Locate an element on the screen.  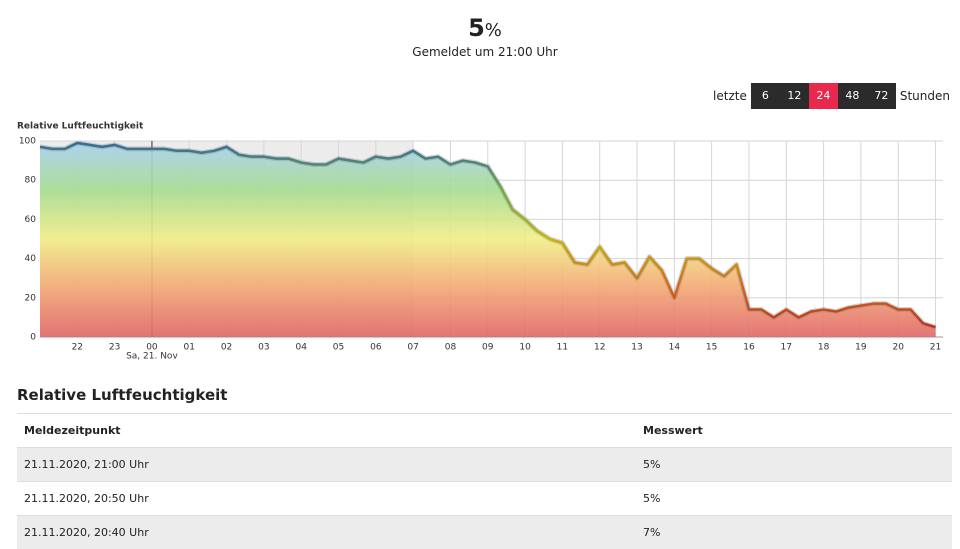
y-tick-label: 40 is located at coordinates (31, 259).